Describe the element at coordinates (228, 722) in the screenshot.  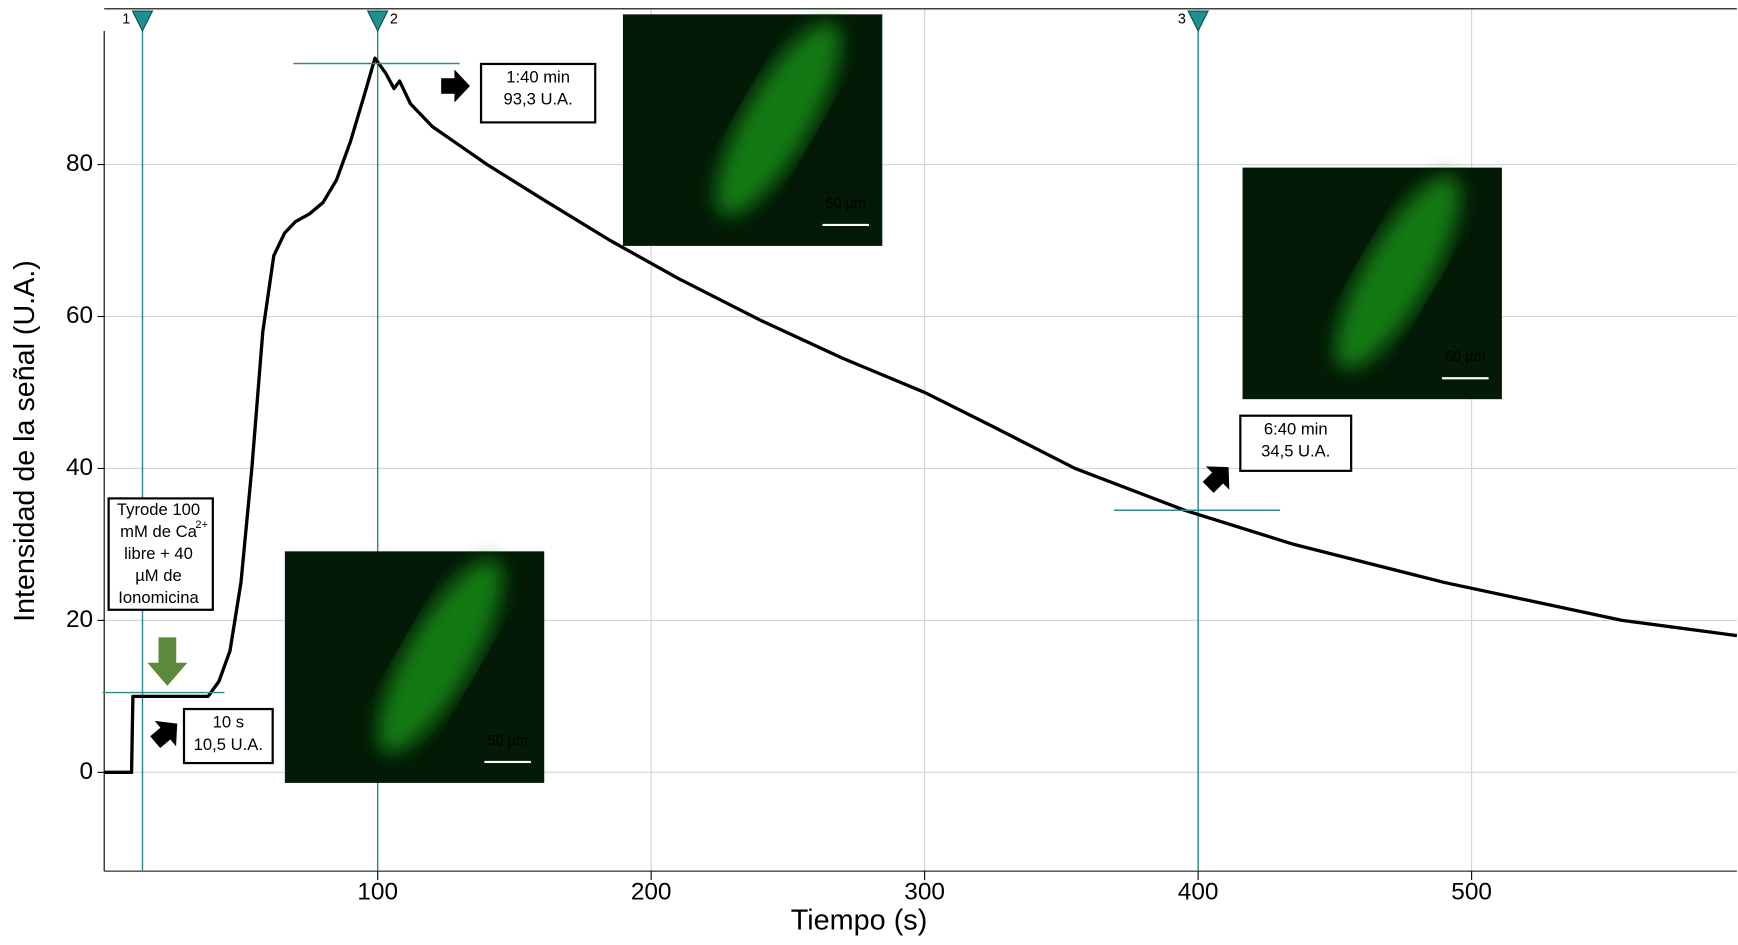
I see `annotation-text: 10 s` at that location.